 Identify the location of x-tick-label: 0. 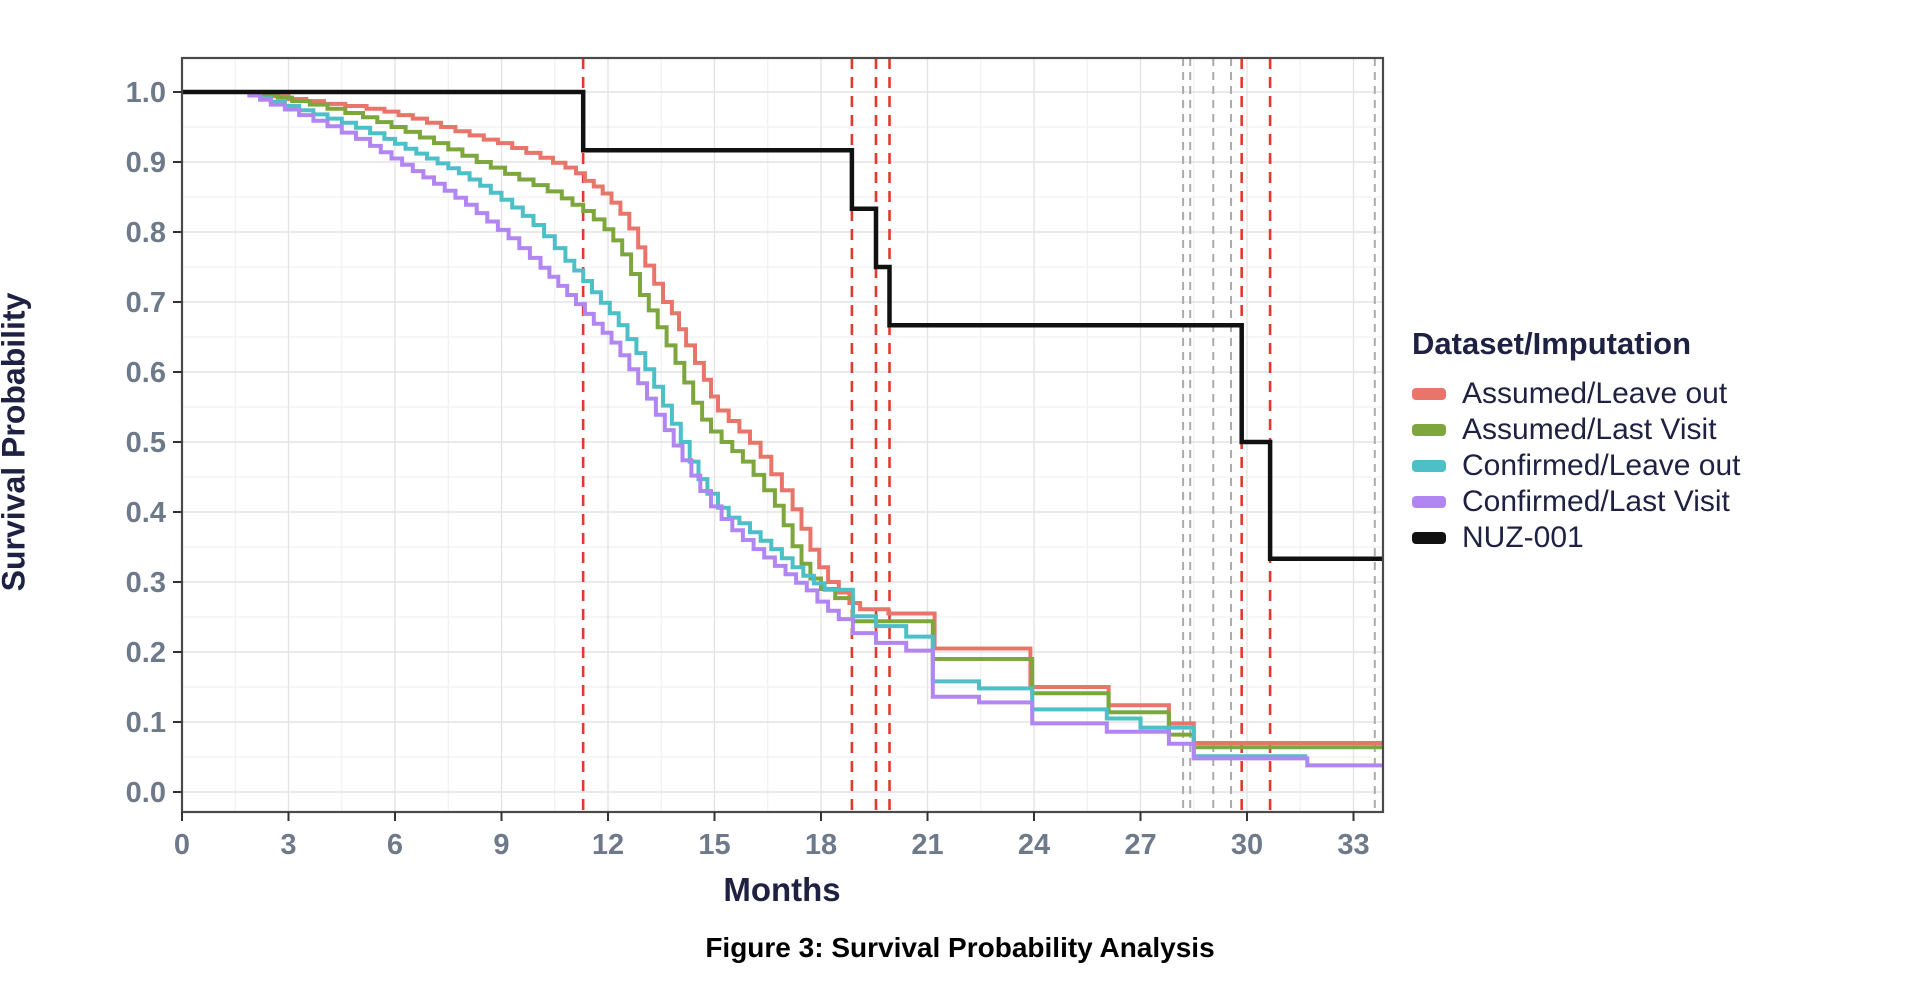
(182, 845).